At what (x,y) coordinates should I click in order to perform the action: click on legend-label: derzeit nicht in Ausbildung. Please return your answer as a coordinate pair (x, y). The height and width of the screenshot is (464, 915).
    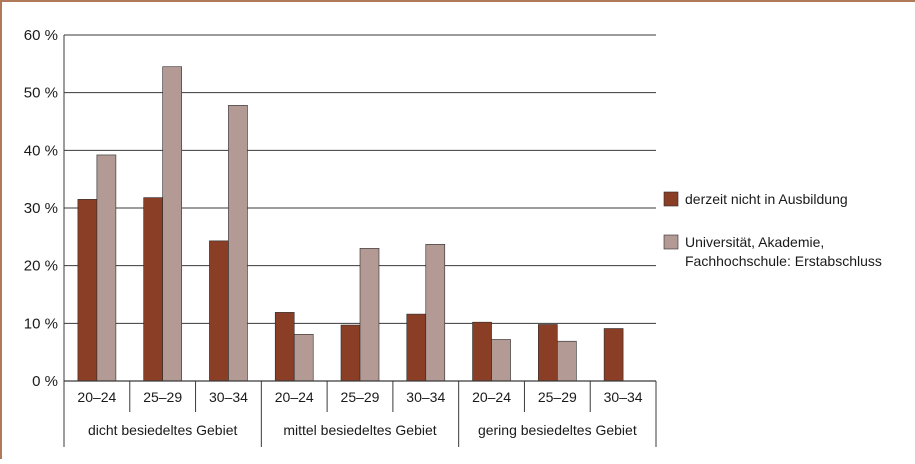
    Looking at the image, I should click on (766, 199).